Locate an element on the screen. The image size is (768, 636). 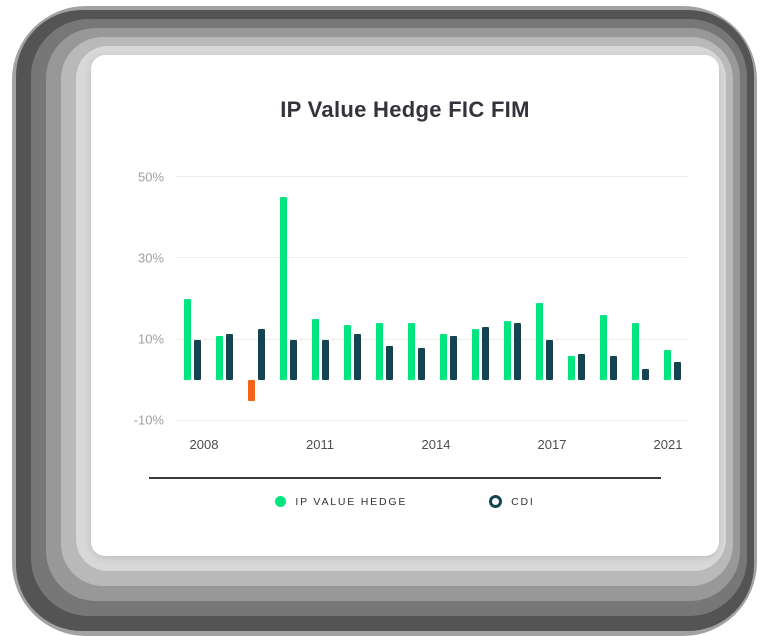
bar-ip-value-hedge-2021 is located at coordinates (667, 365).